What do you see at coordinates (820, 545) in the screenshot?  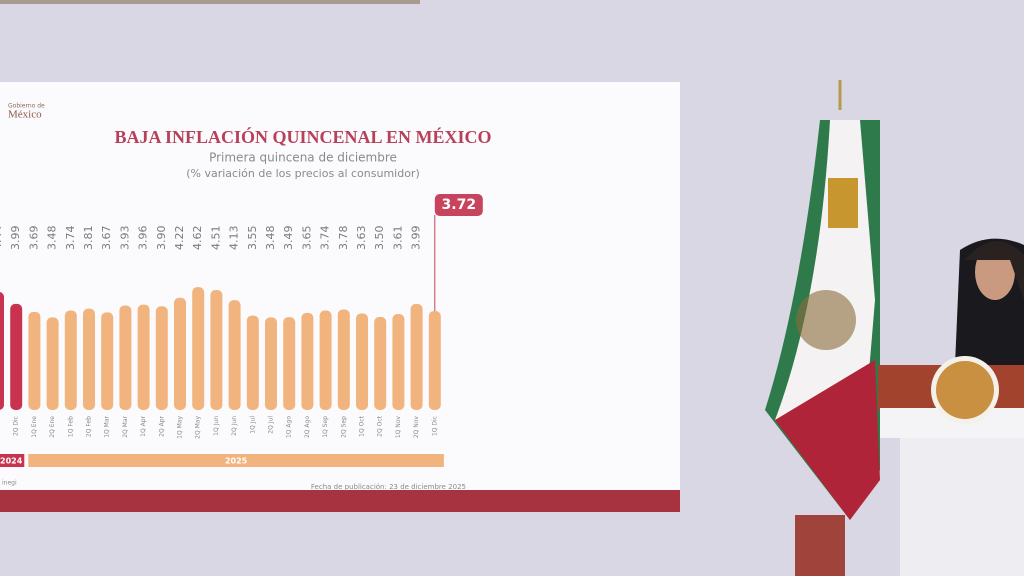 I see `stand` at bounding box center [820, 545].